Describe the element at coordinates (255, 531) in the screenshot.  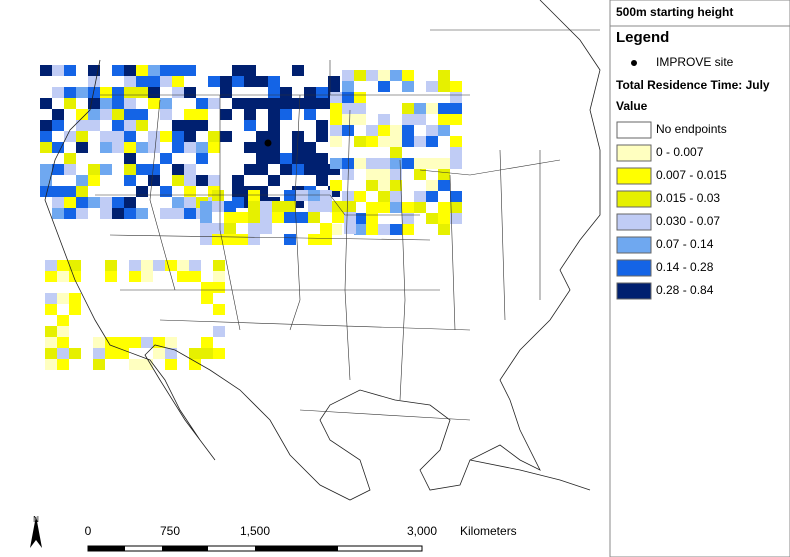
I see `scale-label: 1,500` at that location.